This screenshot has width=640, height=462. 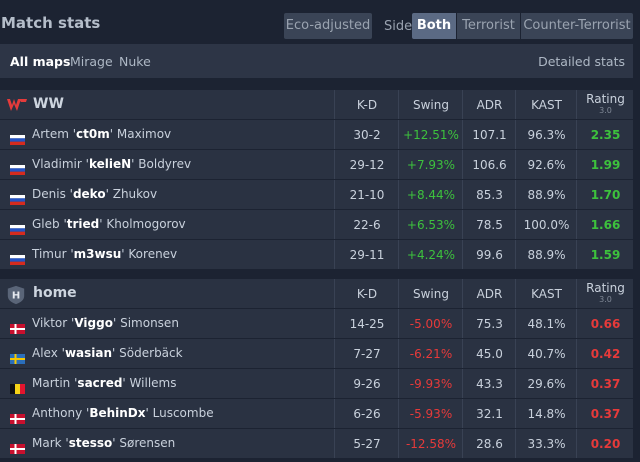 I want to click on player-last-name: Luscombe, so click(x=183, y=413).